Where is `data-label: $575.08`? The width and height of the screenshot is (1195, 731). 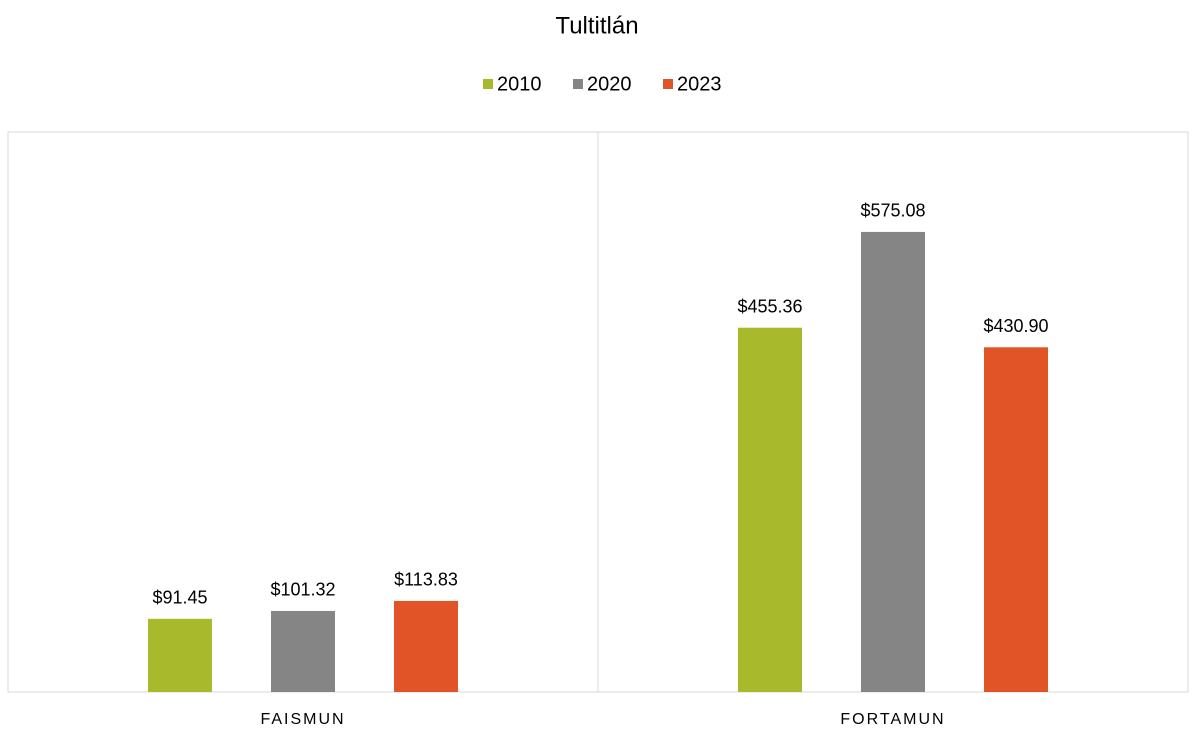
data-label: $575.08 is located at coordinates (892, 211).